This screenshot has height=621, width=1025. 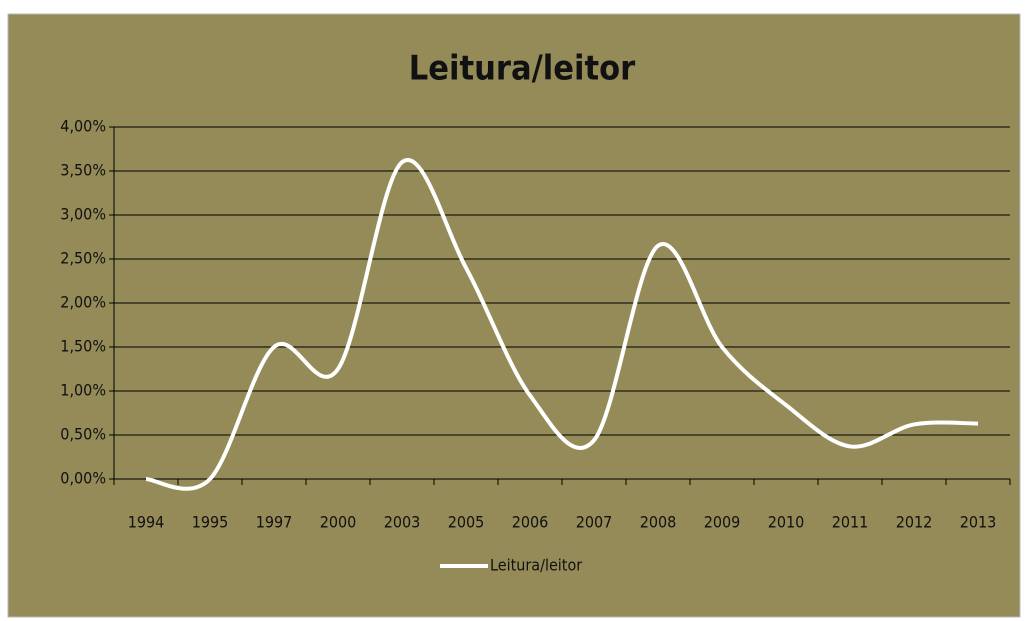 What do you see at coordinates (83, 302) in the screenshot?
I see `y-tick-label: 2,00%` at bounding box center [83, 302].